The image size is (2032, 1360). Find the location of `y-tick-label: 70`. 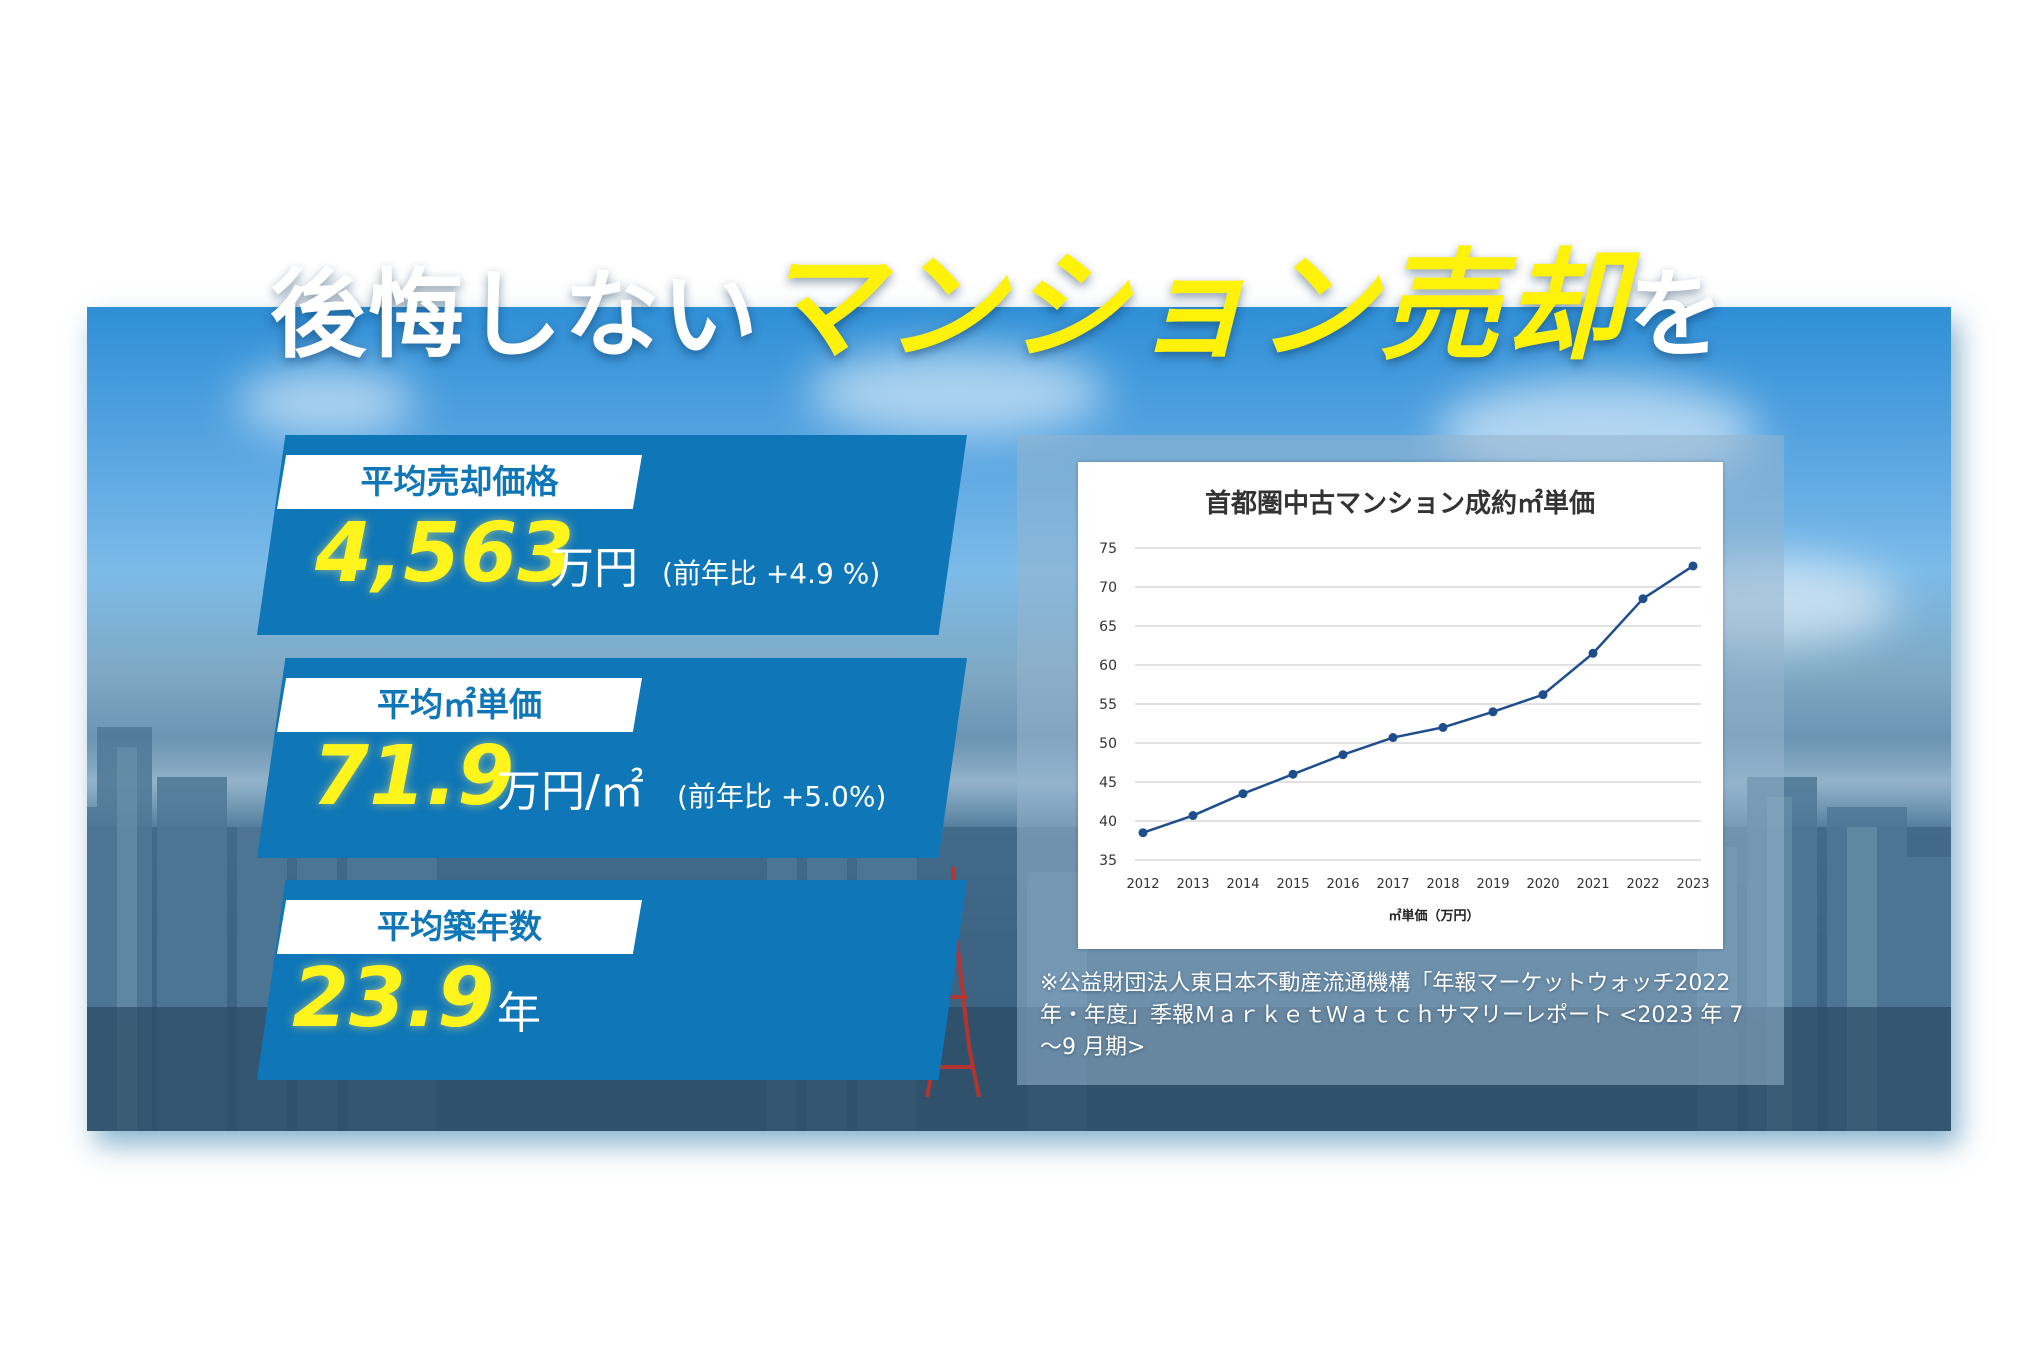

y-tick-label: 70 is located at coordinates (1108, 588).